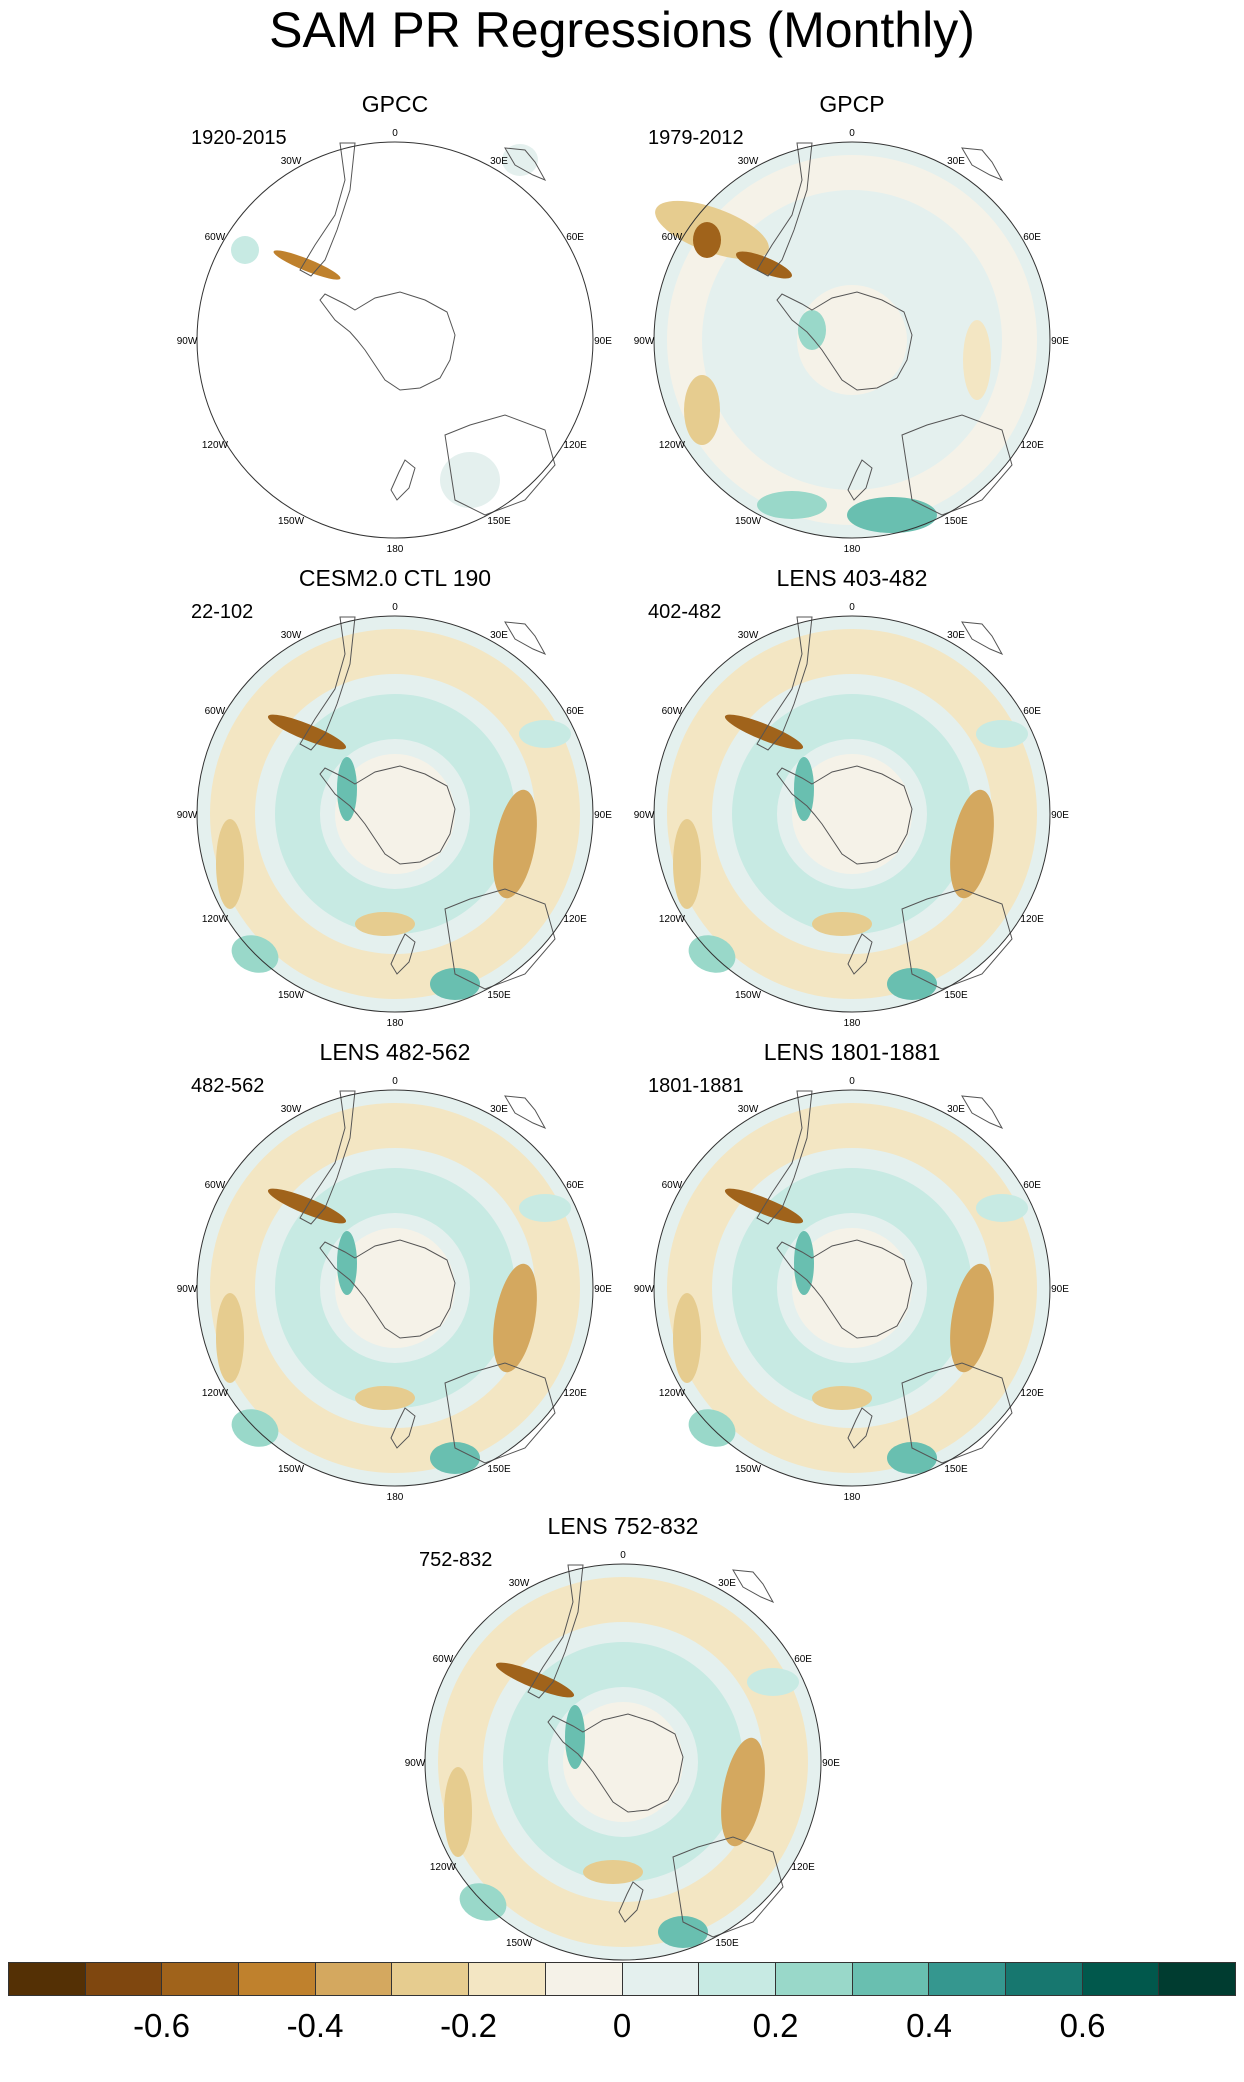  I want to click on colorbar: -0.6 -0.4 -0.2 0 0.2 0.4 0.6, so click(622, 2017).